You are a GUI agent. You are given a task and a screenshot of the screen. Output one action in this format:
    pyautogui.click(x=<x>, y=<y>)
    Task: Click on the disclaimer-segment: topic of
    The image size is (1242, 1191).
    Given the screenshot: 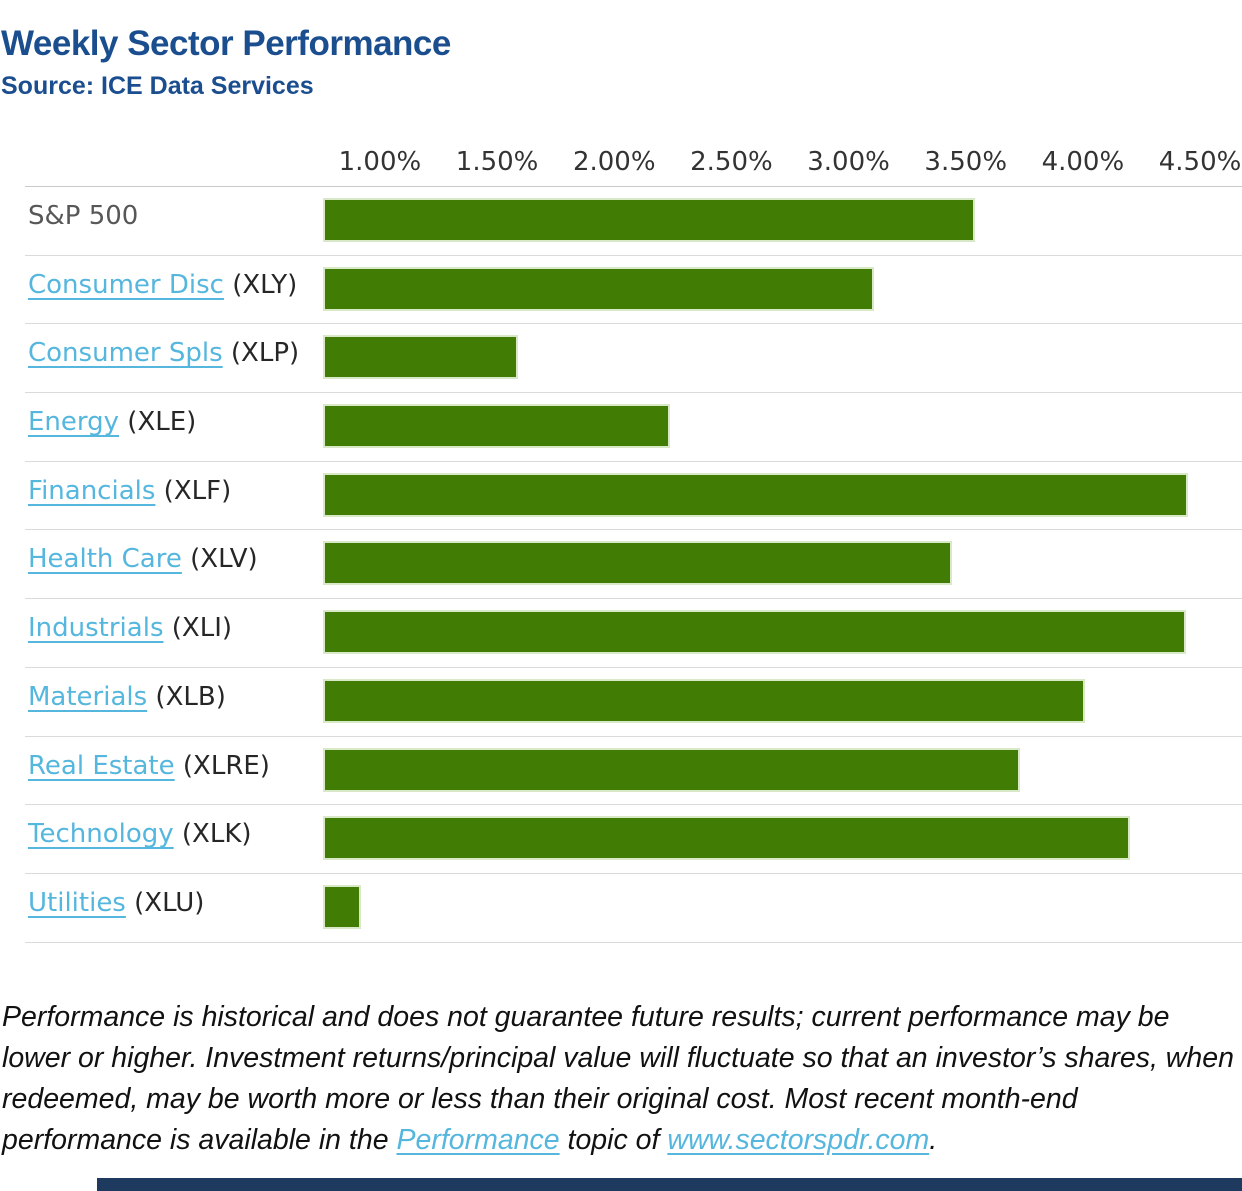 What is the action you would take?
    pyautogui.click(x=613, y=1140)
    